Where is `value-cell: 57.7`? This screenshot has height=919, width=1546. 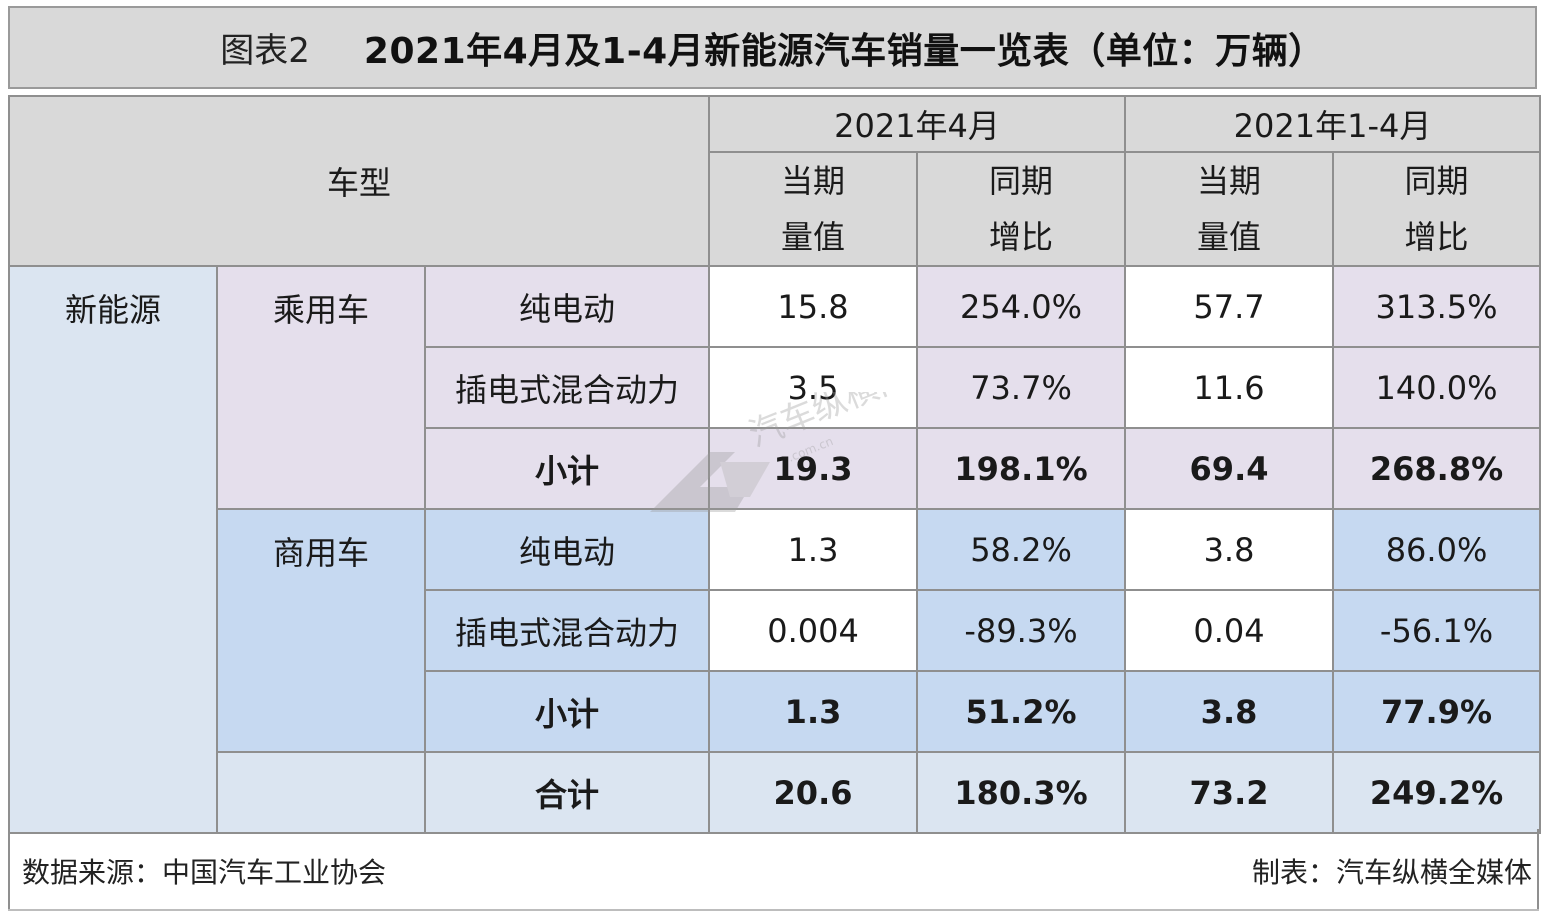
value-cell: 57.7 is located at coordinates (1229, 306).